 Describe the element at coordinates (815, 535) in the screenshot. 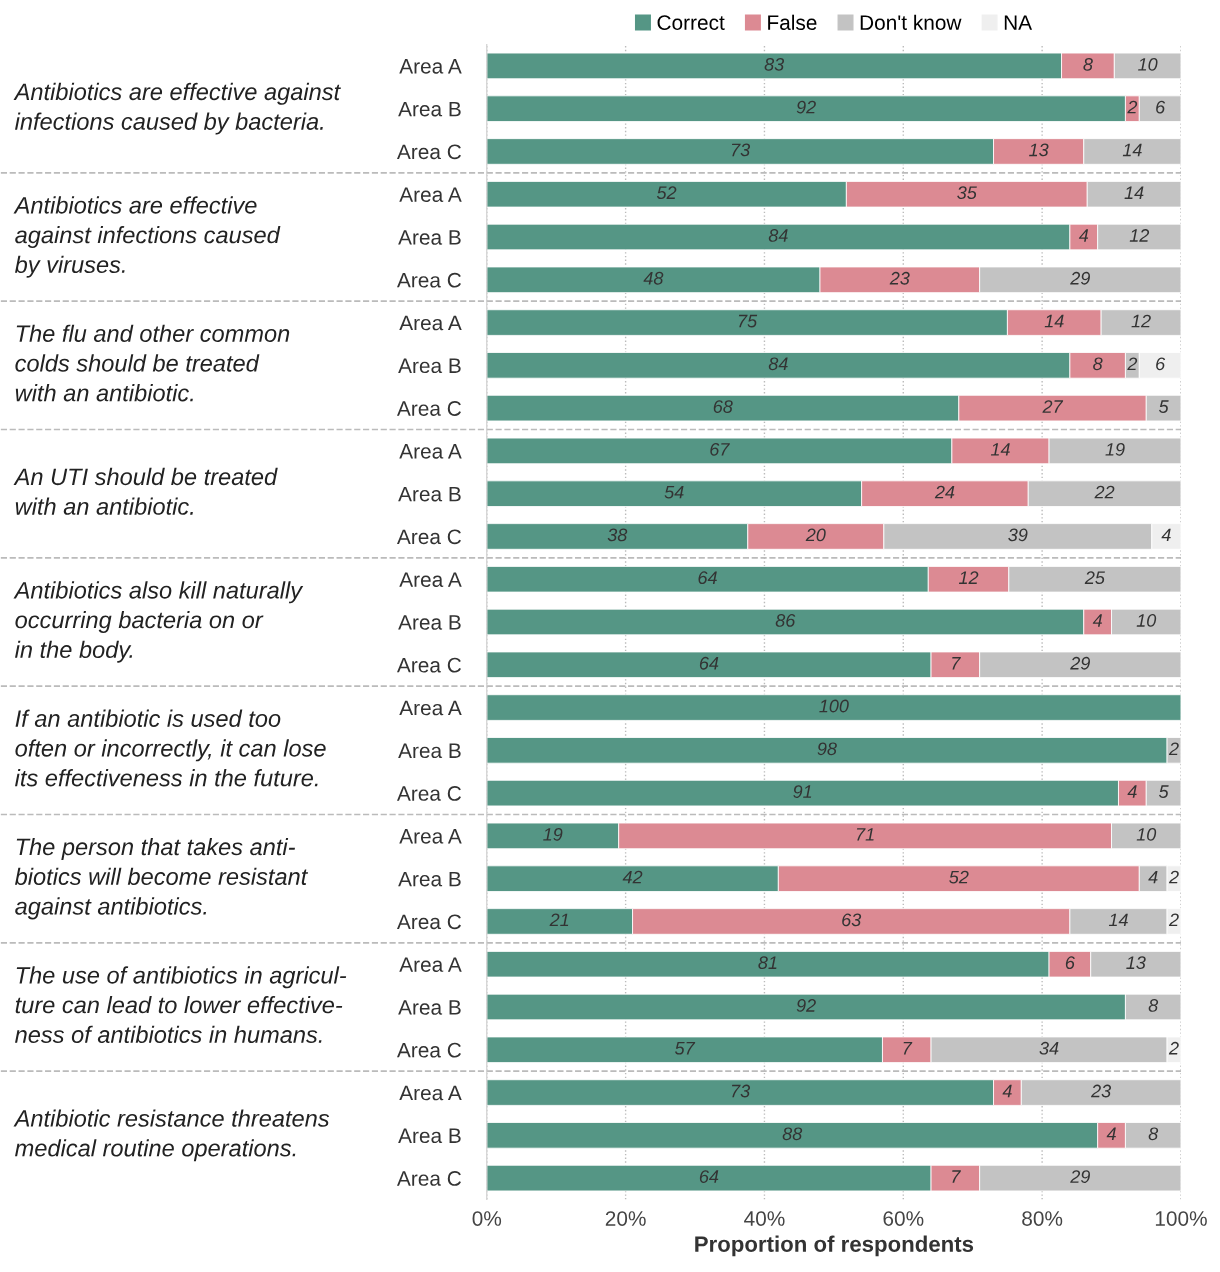

I see `data-label: 20` at that location.